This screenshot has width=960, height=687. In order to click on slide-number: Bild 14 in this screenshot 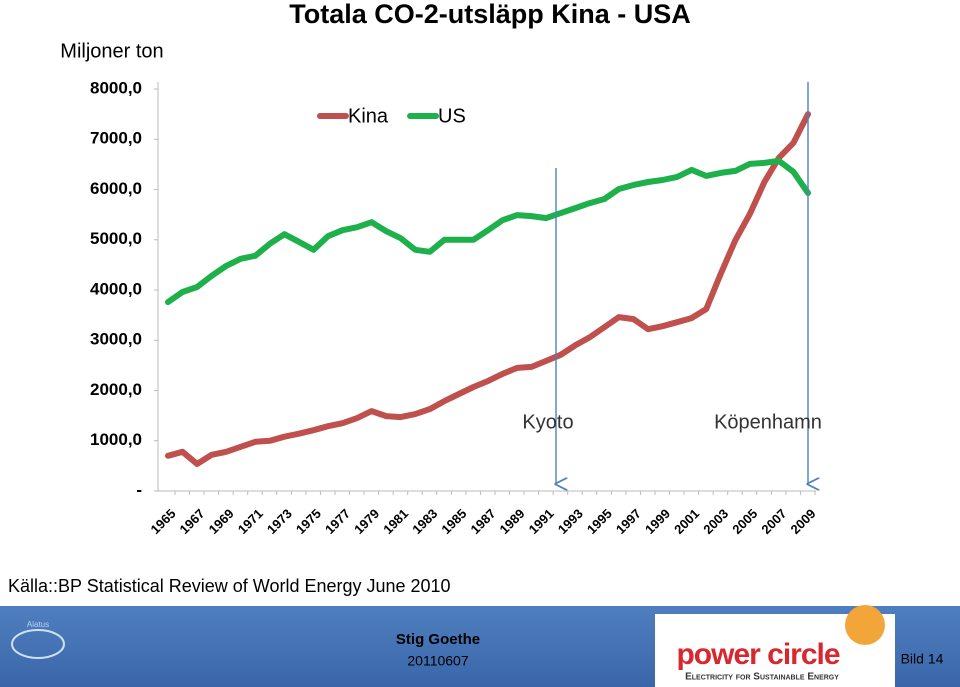, I will do `click(922, 659)`.